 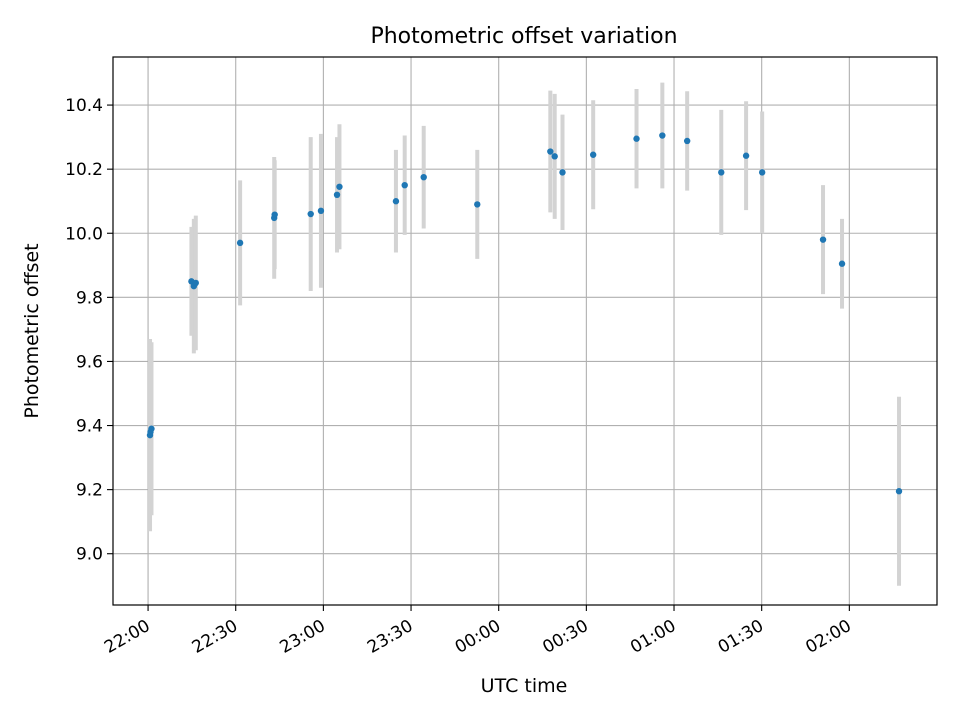 What do you see at coordinates (89, 555) in the screenshot?
I see `y-tick-label: 9.0` at bounding box center [89, 555].